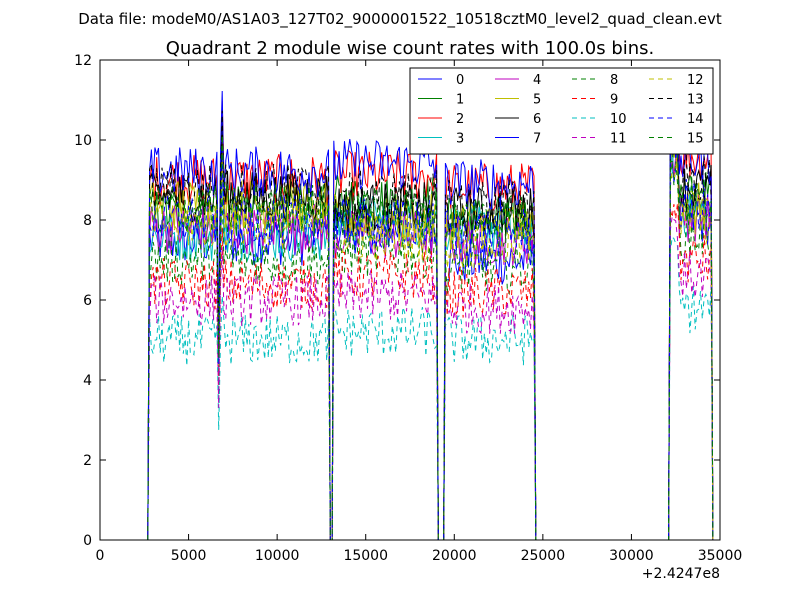 The height and width of the screenshot is (600, 800). What do you see at coordinates (618, 139) in the screenshot?
I see `legend-label-11: 11` at bounding box center [618, 139].